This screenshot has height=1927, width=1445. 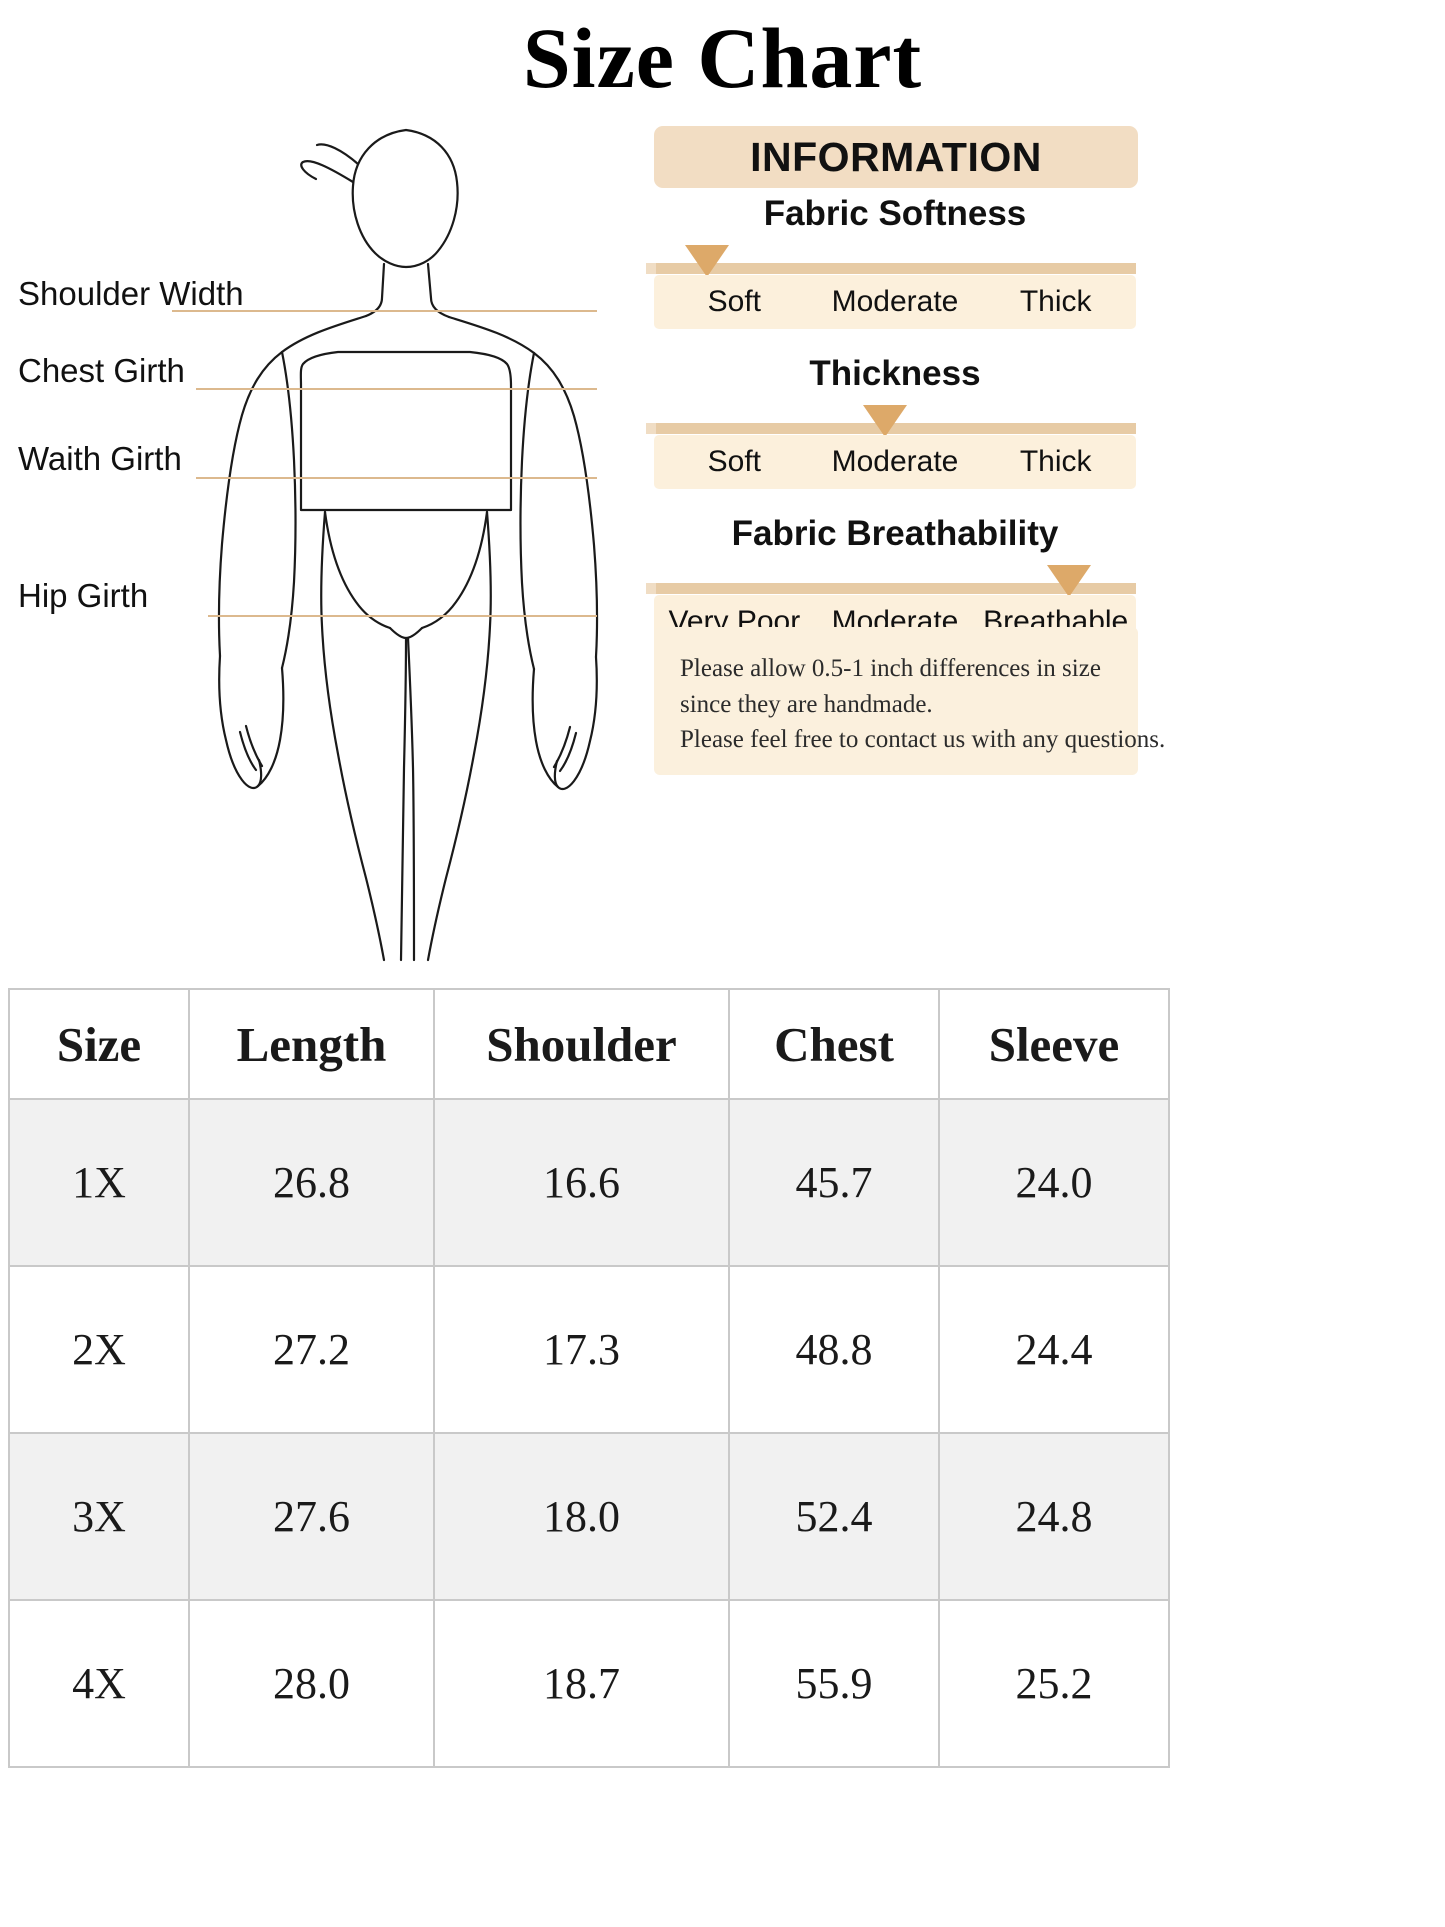 I want to click on slider-scale-thickness: Soft Moderate Thick, so click(x=895, y=461).